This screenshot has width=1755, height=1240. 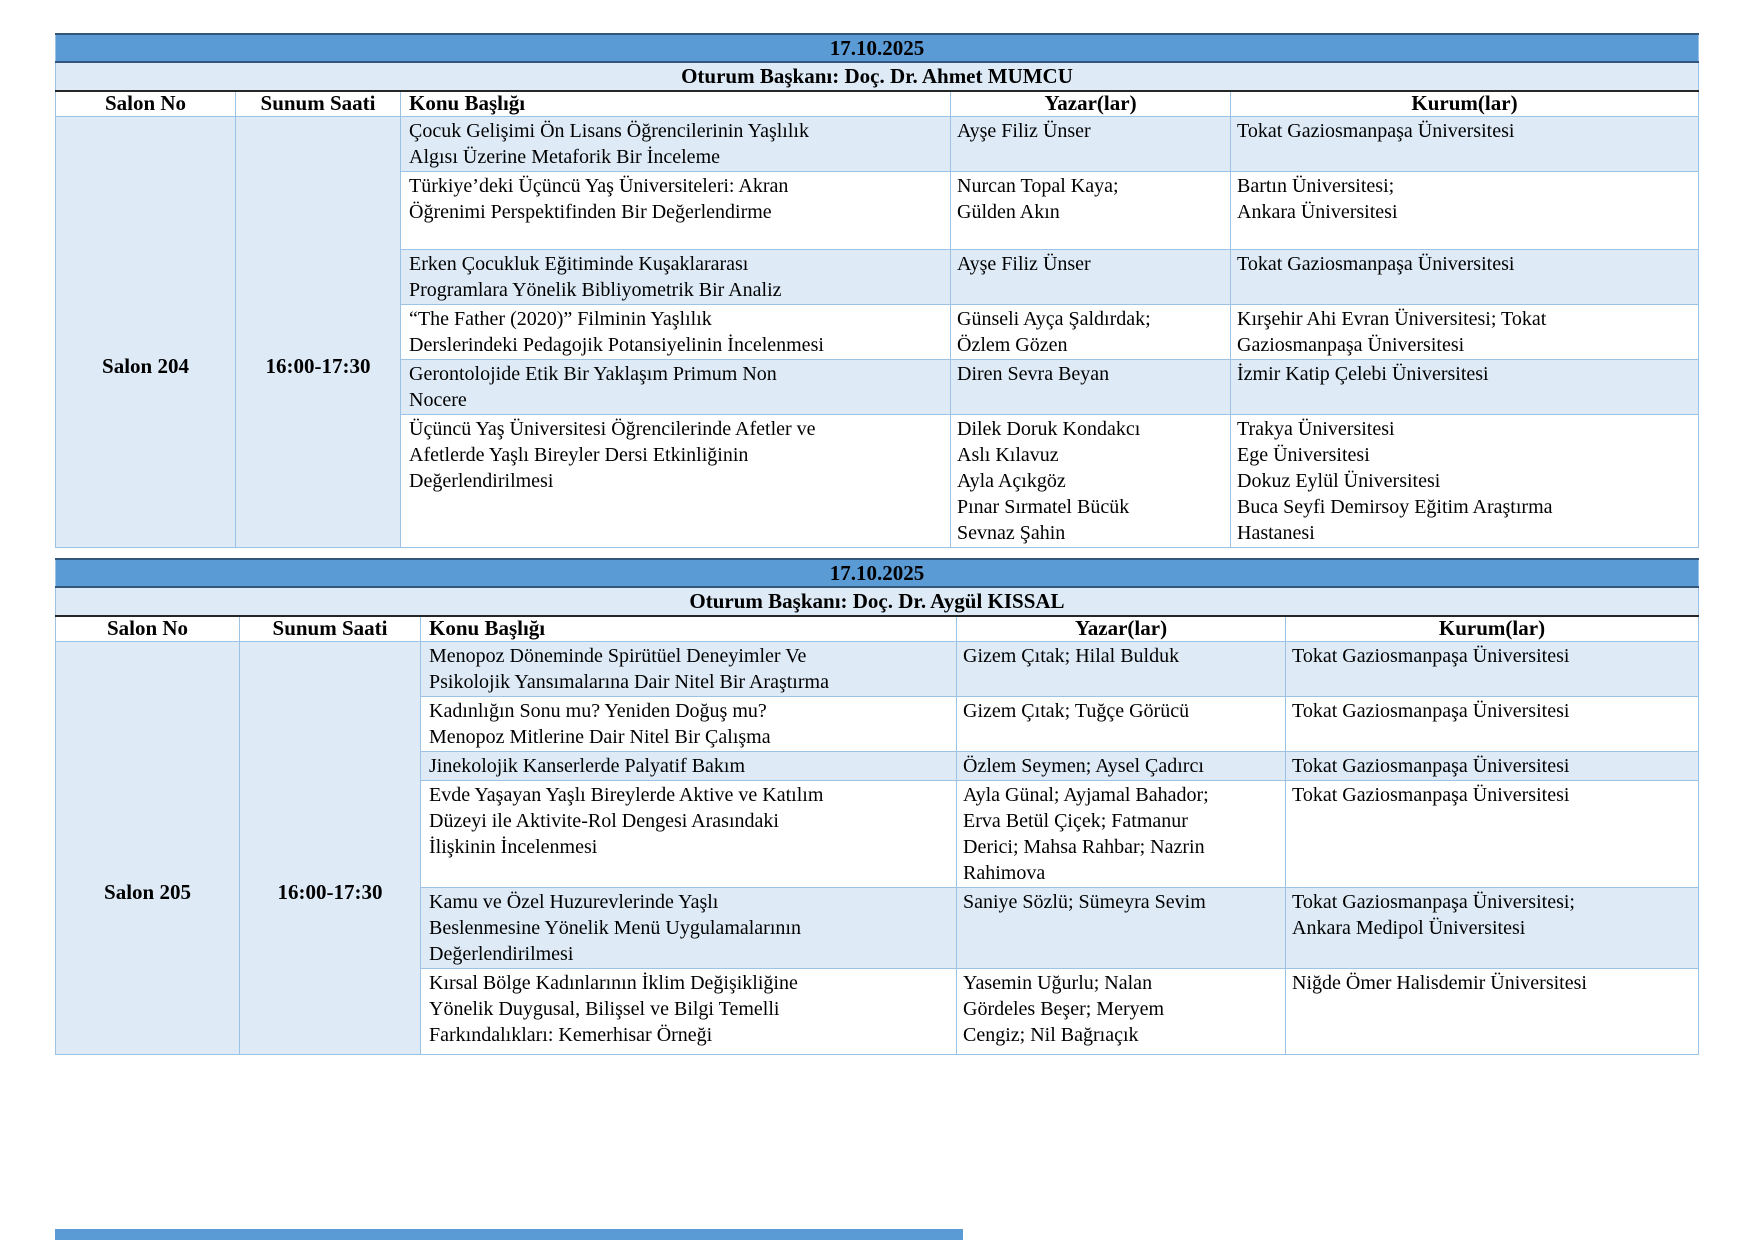 What do you see at coordinates (509, 1234) in the screenshot?
I see `next-table-date-bar` at bounding box center [509, 1234].